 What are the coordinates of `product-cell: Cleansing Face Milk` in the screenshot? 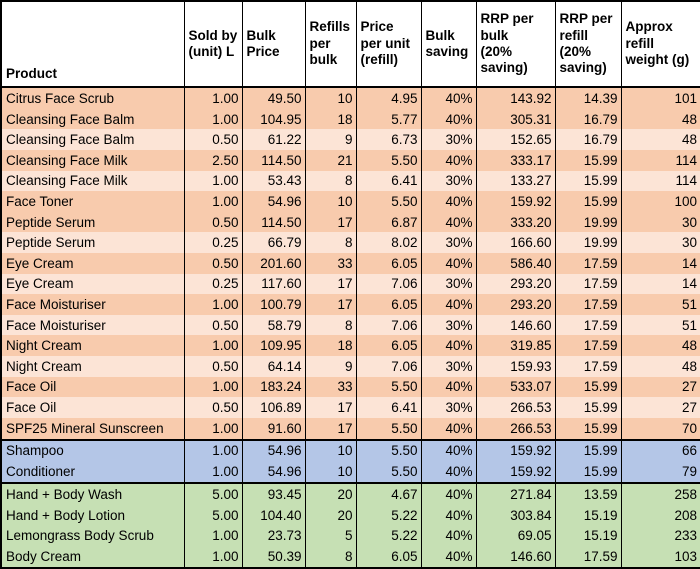 It's located at (92, 160).